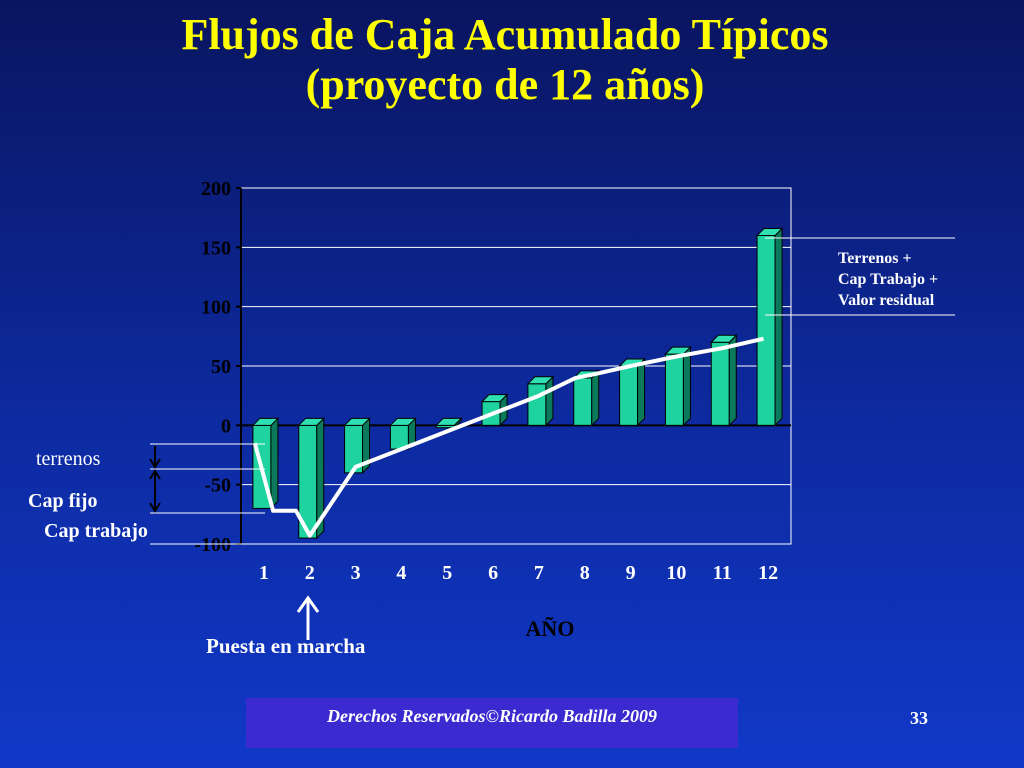  What do you see at coordinates (155, 491) in the screenshot?
I see `cap-fijo-arrow` at bounding box center [155, 491].